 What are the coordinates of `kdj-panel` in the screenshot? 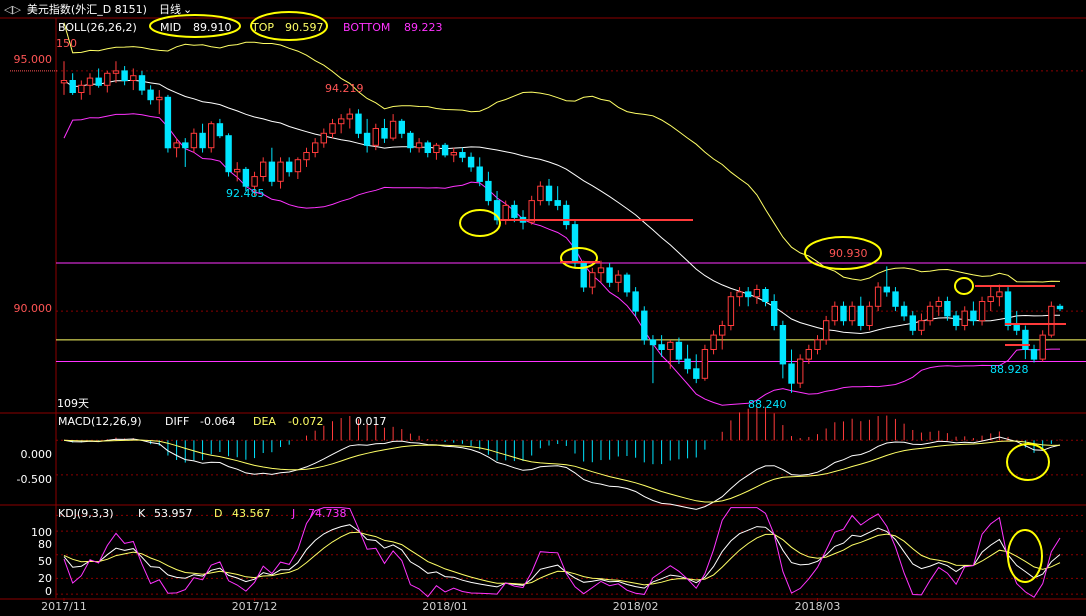 It's located at (562, 552).